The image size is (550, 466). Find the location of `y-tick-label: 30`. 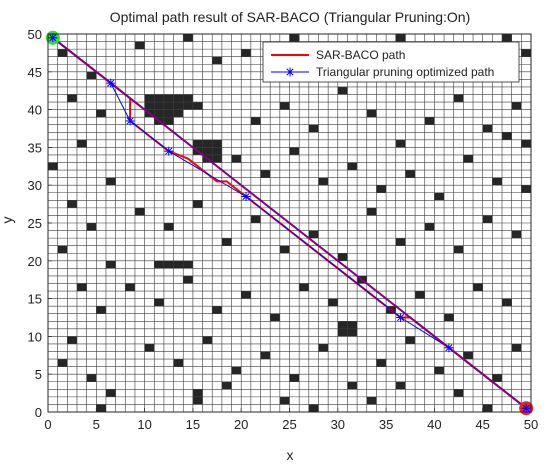

y-tick-label: 30 is located at coordinates (35, 185).